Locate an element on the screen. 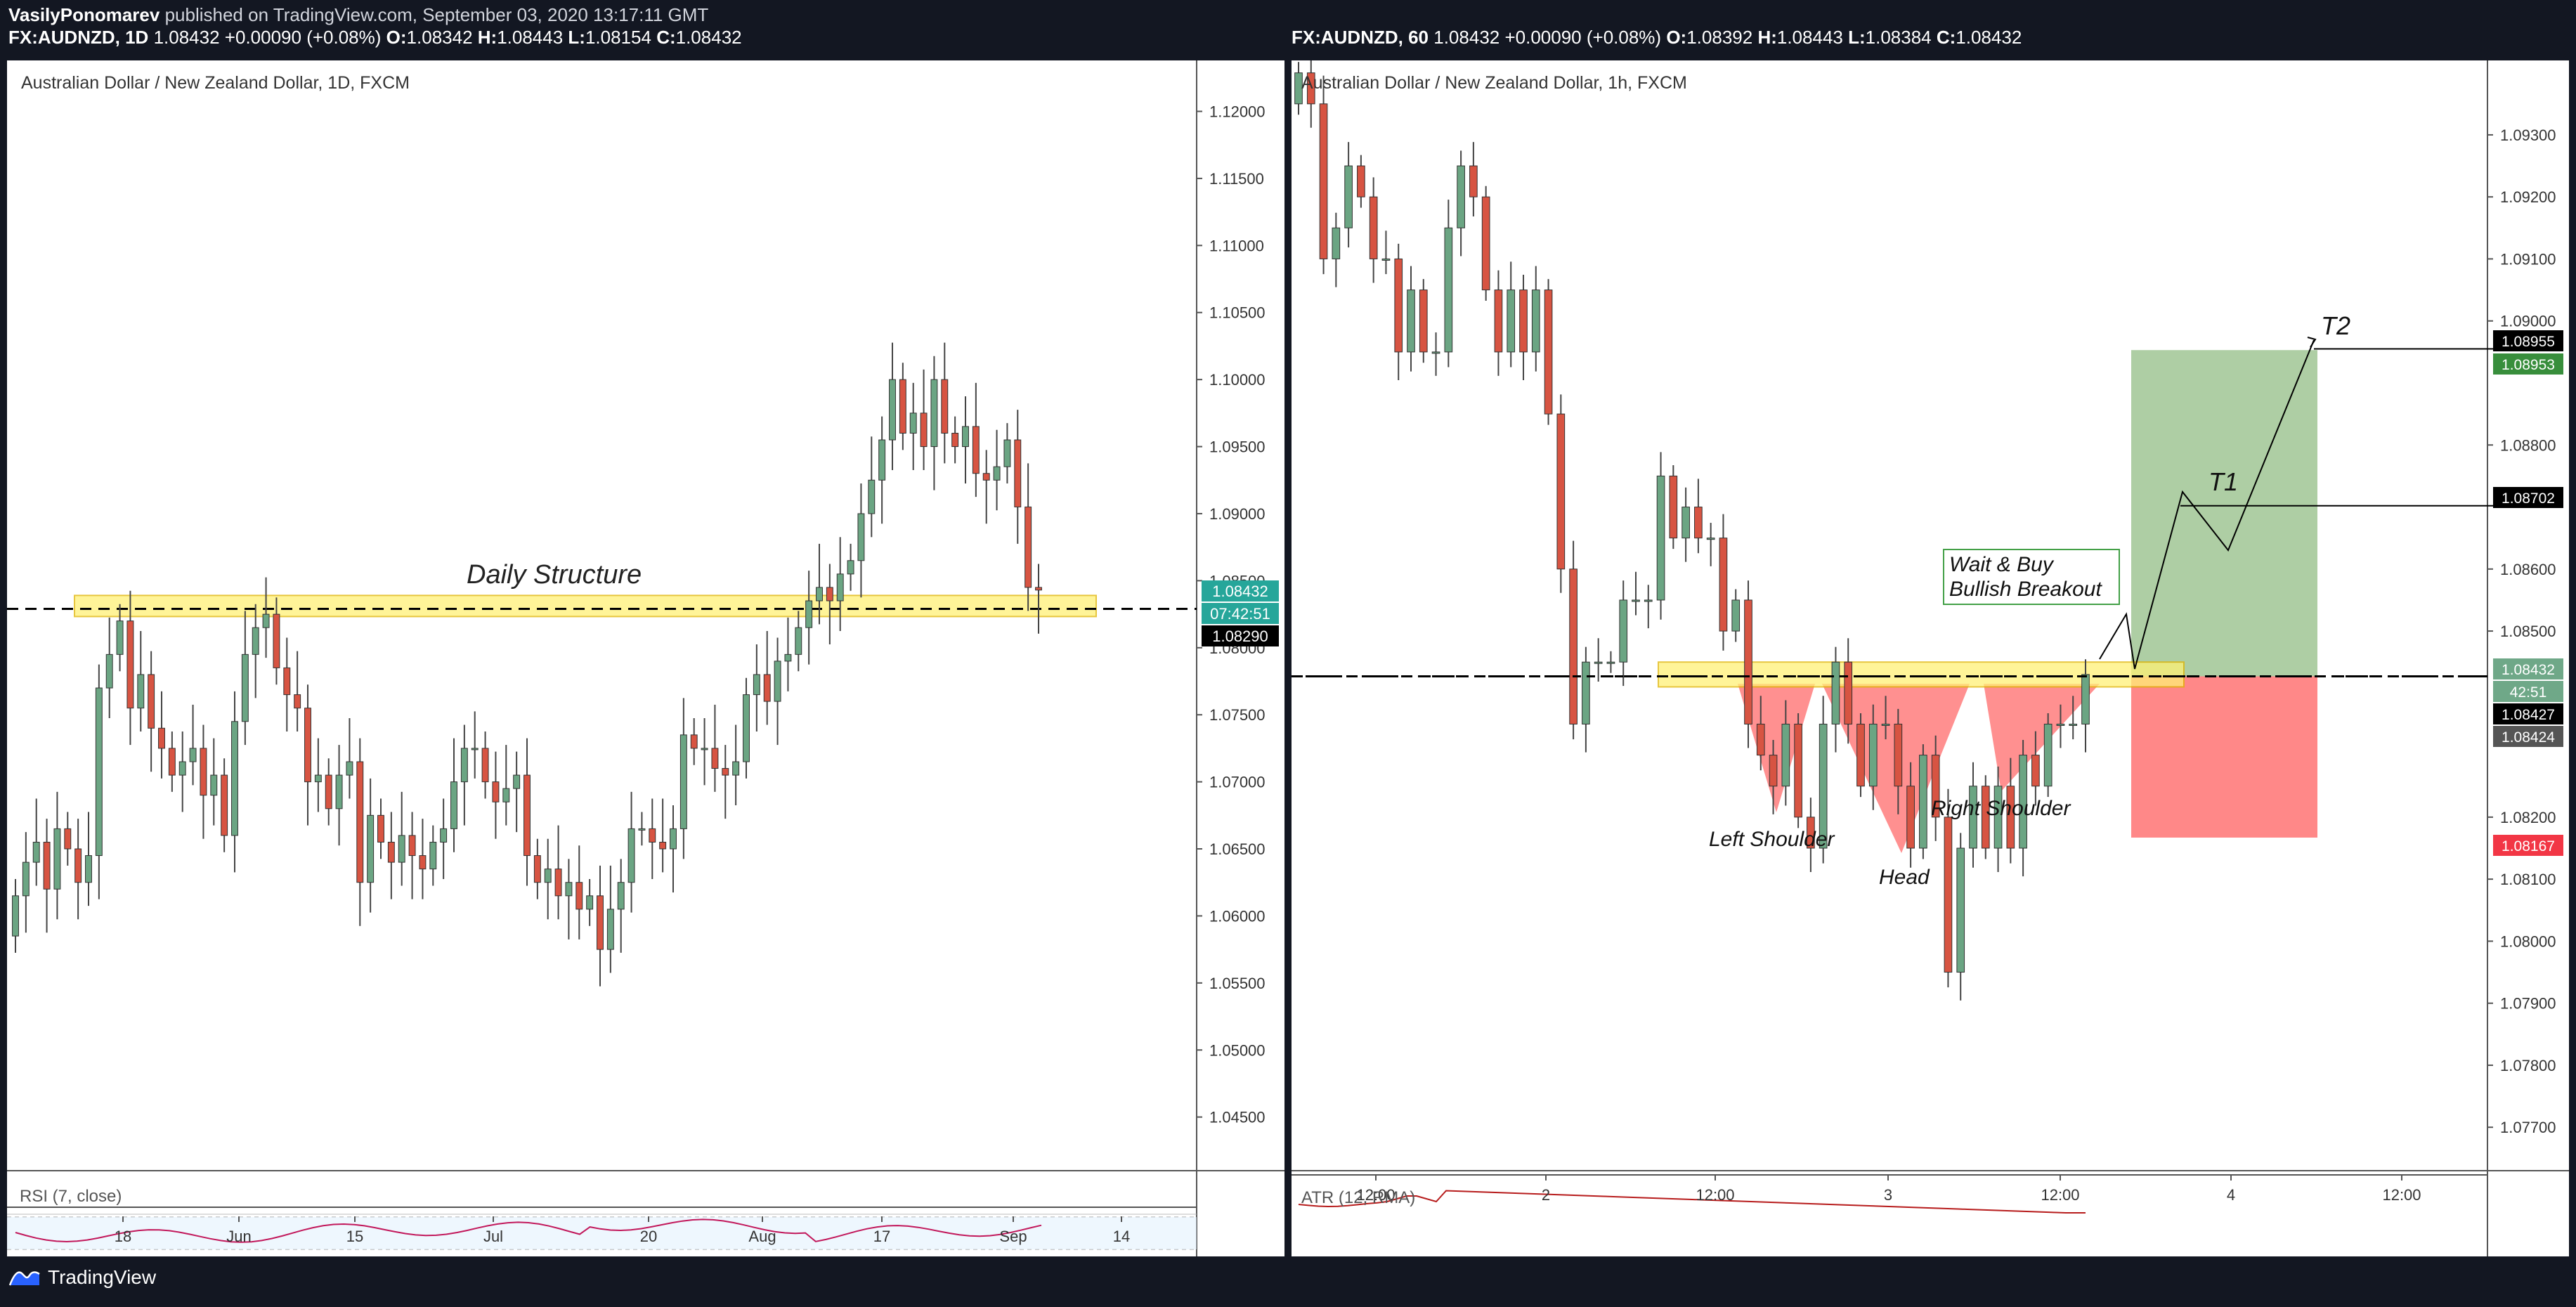  right-y-tick-label: 1.09200 is located at coordinates (2528, 197).